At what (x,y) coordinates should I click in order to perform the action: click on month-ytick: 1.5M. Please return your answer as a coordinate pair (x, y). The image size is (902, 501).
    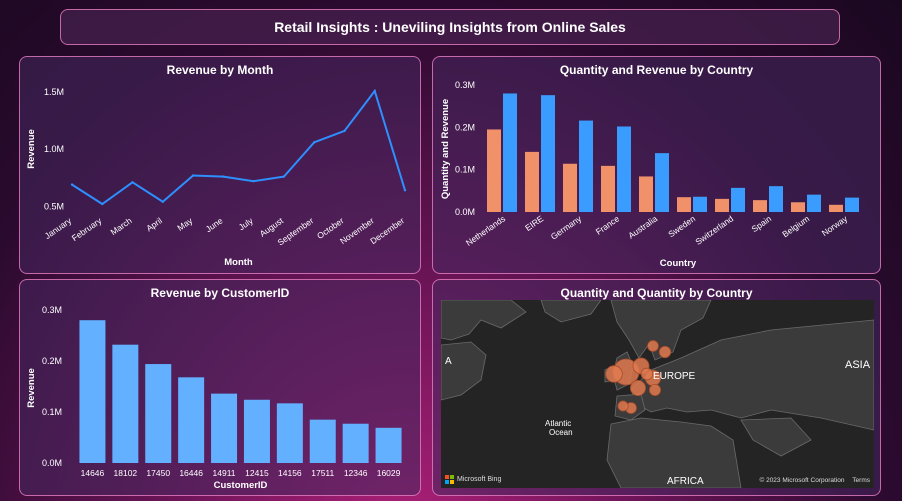
    Looking at the image, I should click on (54, 92).